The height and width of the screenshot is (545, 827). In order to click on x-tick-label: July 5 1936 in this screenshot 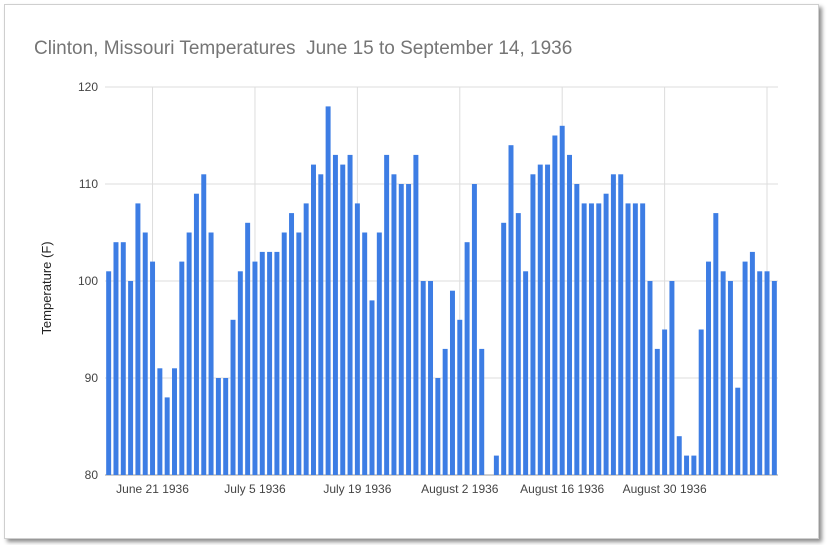, I will do `click(255, 489)`.